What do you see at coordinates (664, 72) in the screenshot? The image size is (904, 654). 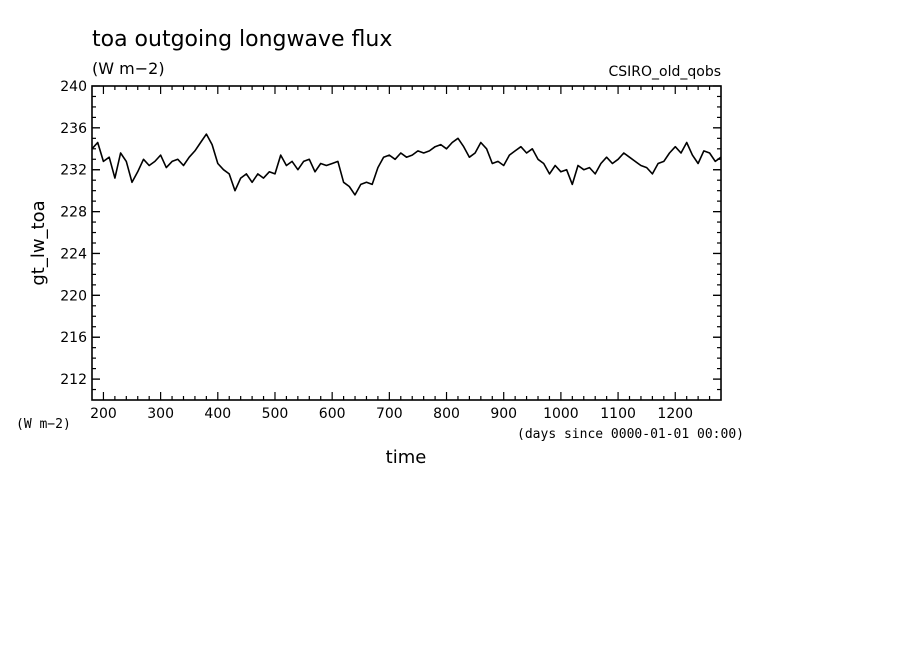 I see `dataset-label: CSIRO_old_qobs` at bounding box center [664, 72].